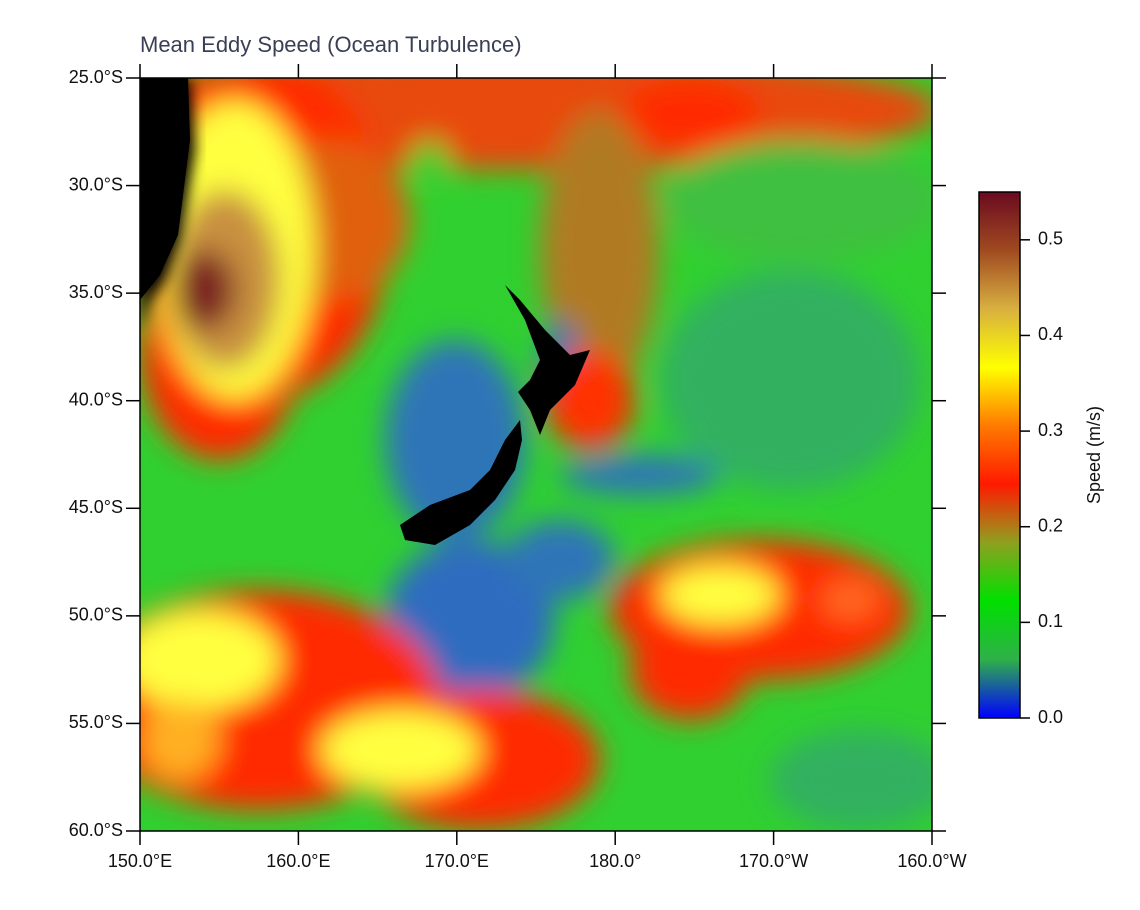 The height and width of the screenshot is (910, 1140). What do you see at coordinates (1050, 621) in the screenshot?
I see `colorbar-tick-label: 0.1` at bounding box center [1050, 621].